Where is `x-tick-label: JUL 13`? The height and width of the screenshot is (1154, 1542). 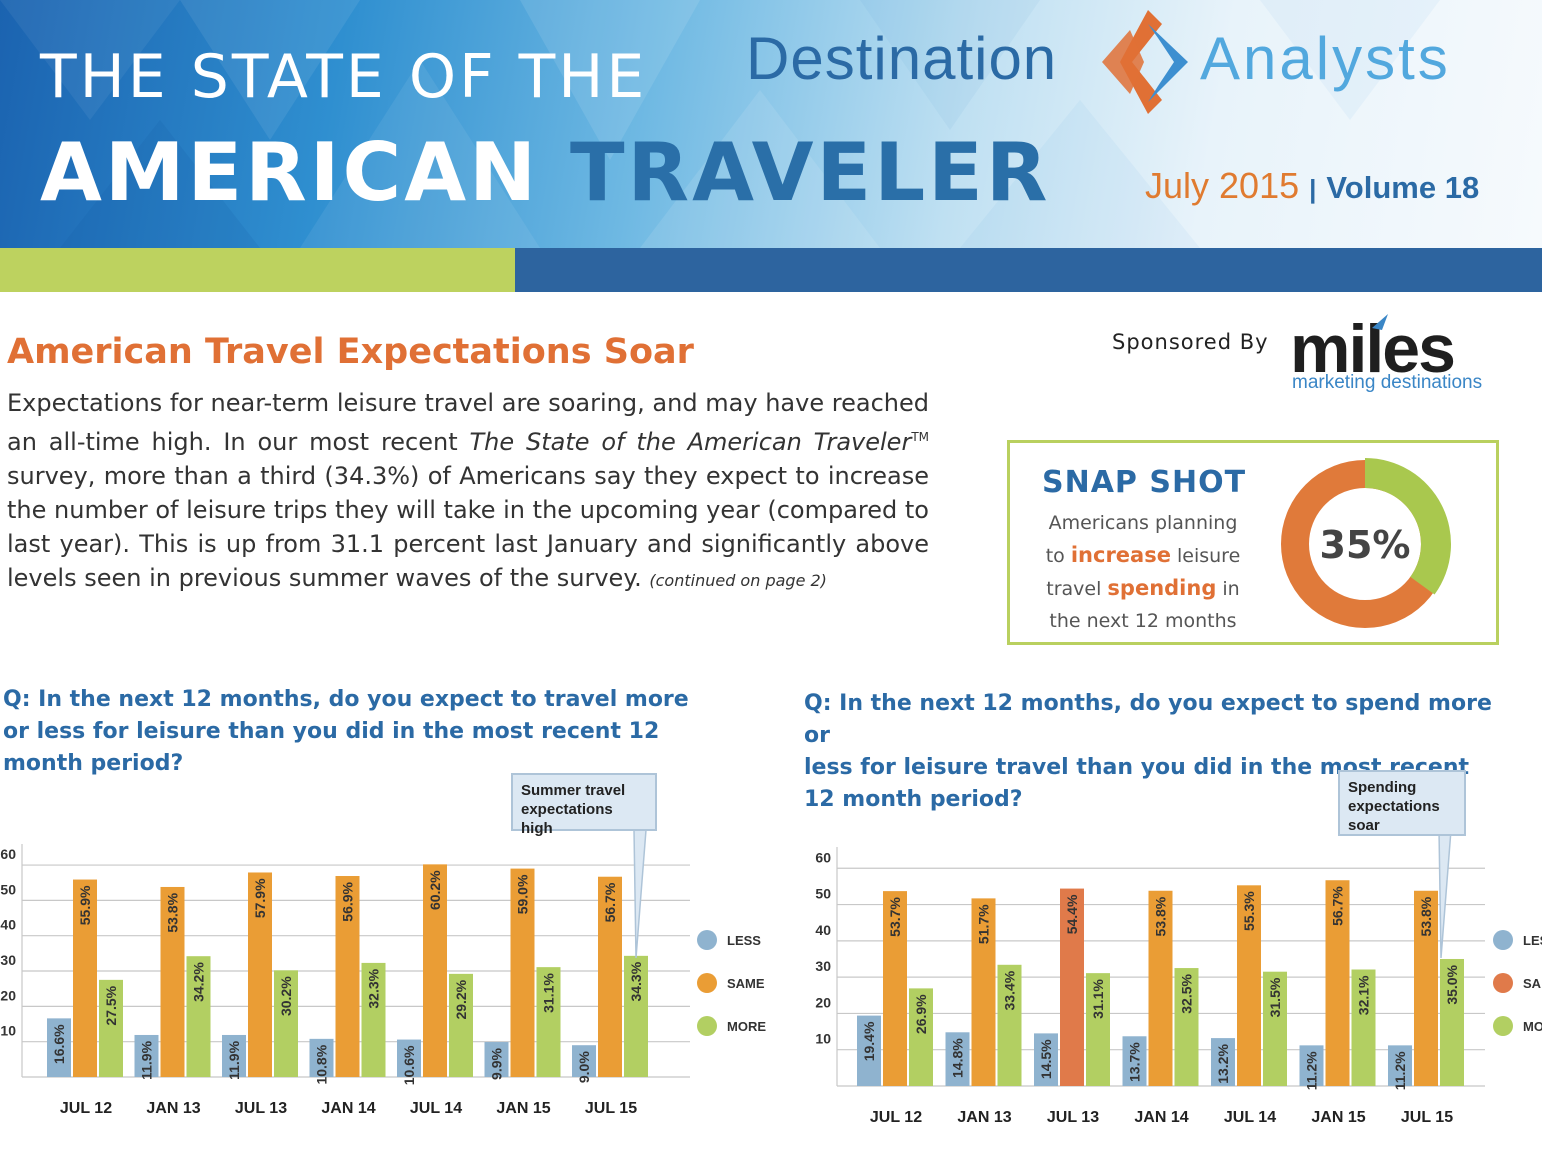
x-tick-label: JUL 13 is located at coordinates (1073, 1117).